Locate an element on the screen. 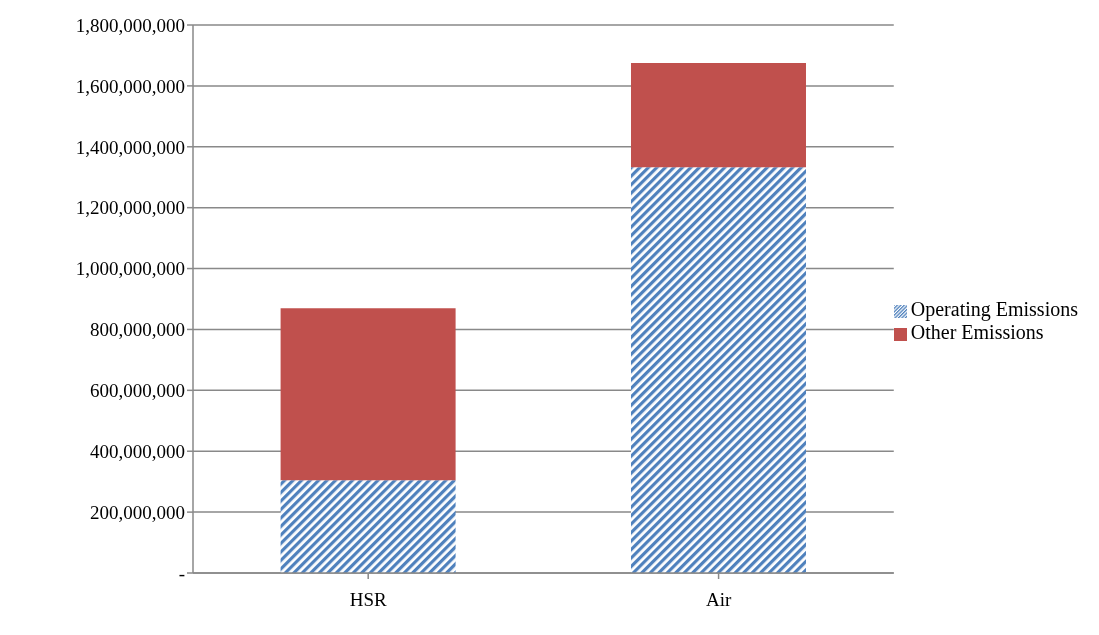  y-tick-label: 600,000,000 is located at coordinates (137, 391).